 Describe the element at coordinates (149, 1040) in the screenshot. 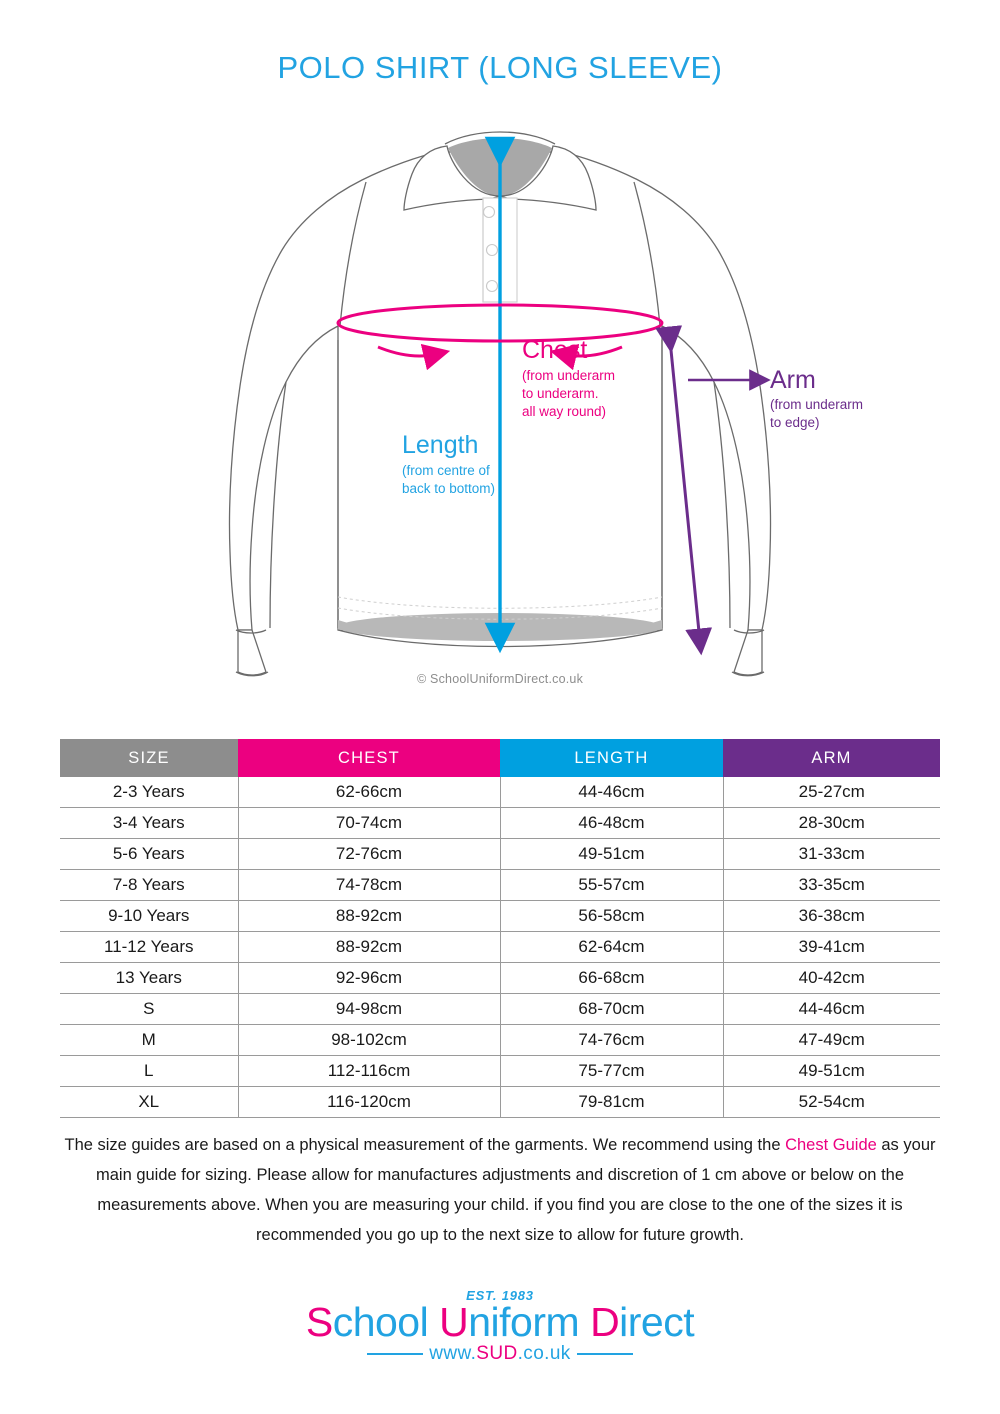

I see `cell-size: M` at that location.